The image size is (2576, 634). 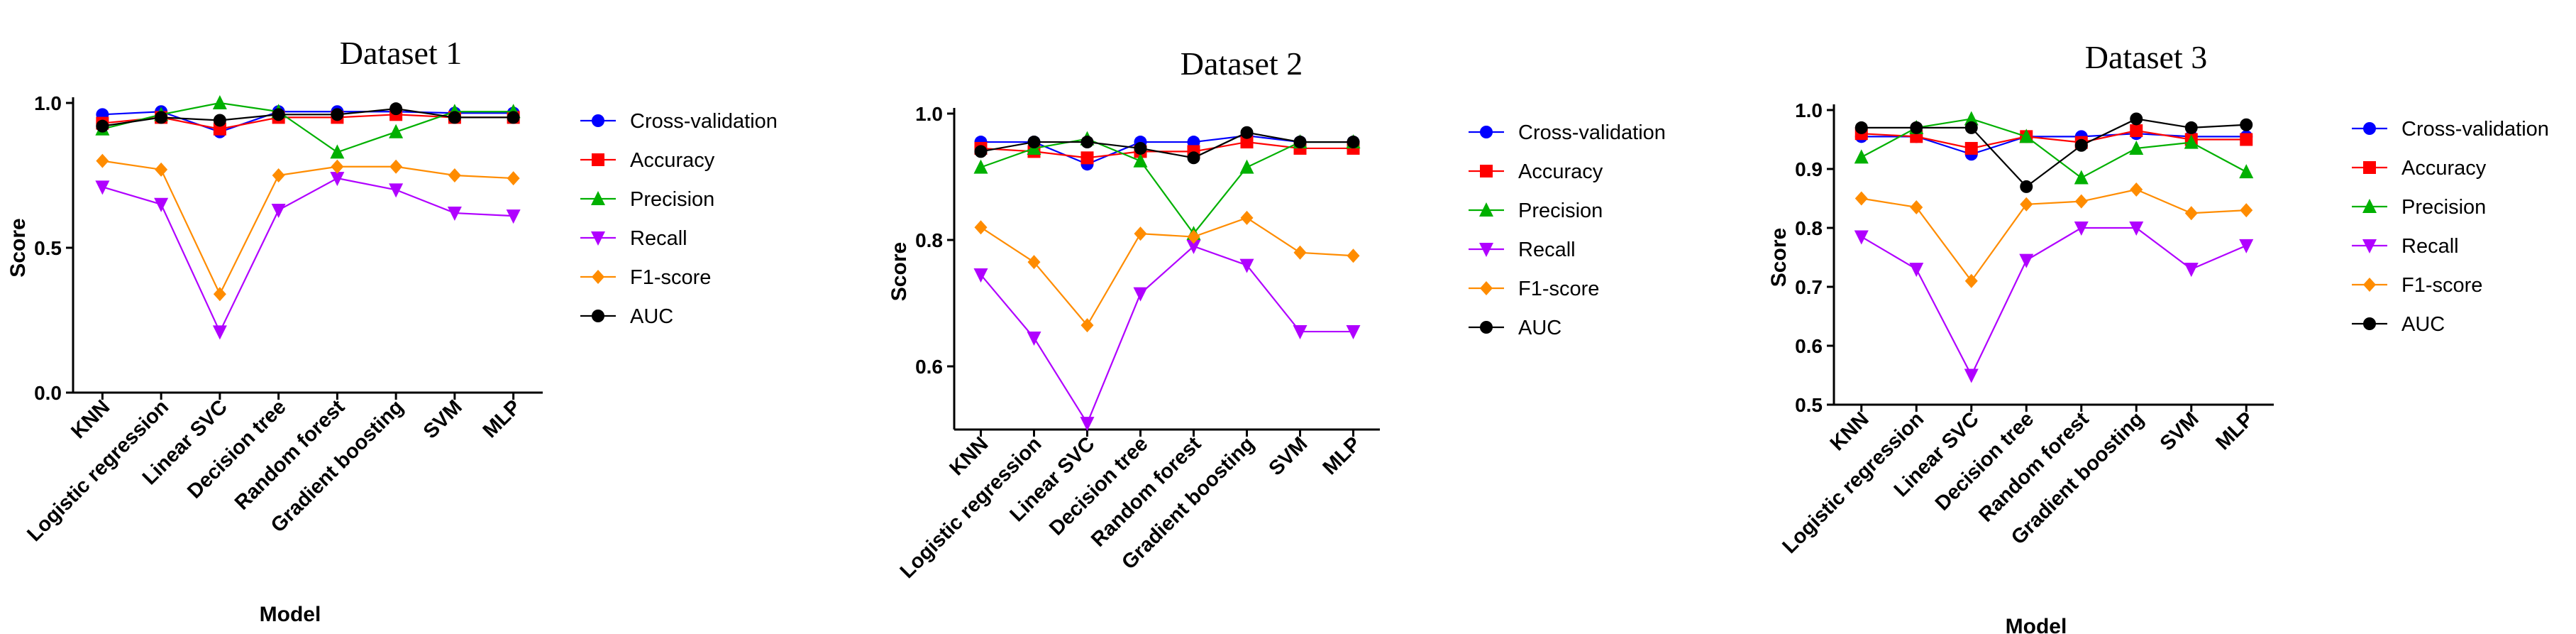 I want to click on point-recall-linear-svc, so click(x=1971, y=375).